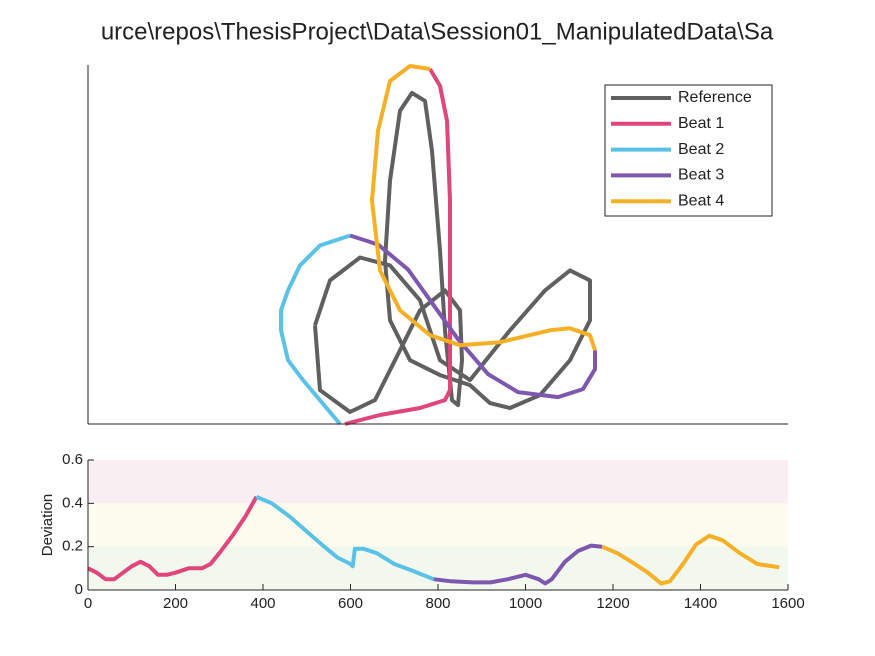 The width and height of the screenshot is (875, 656). What do you see at coordinates (525, 603) in the screenshot?
I see `x-tick-label: 1000` at bounding box center [525, 603].